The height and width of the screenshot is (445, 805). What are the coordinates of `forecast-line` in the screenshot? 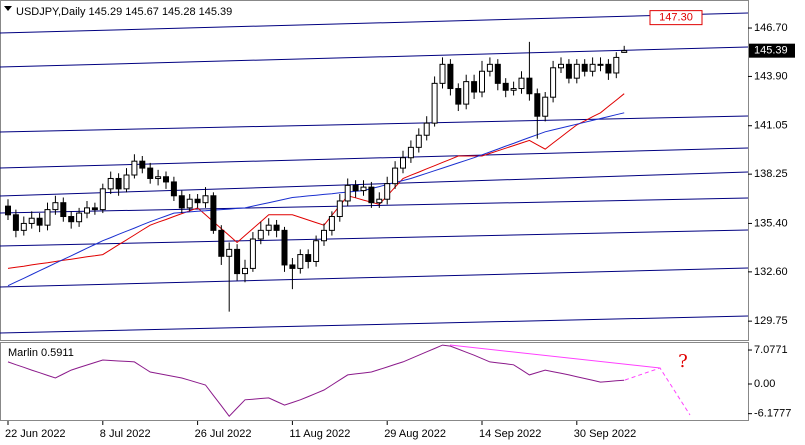 It's located at (657, 391).